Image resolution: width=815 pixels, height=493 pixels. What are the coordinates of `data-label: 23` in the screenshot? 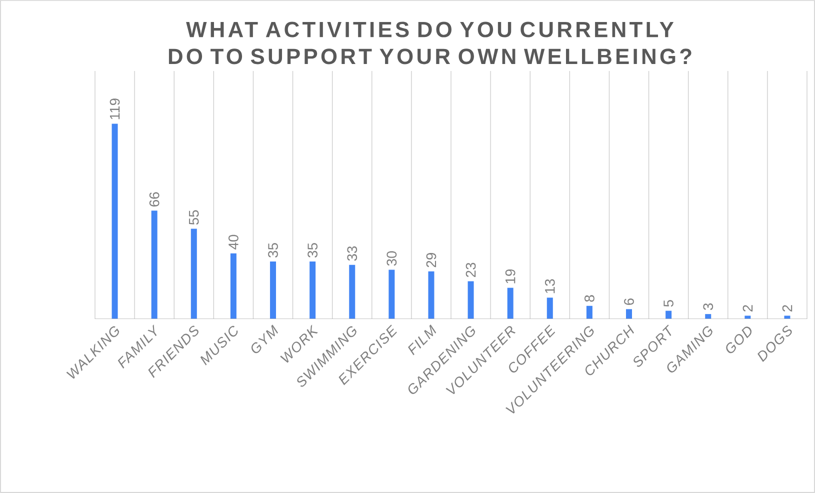 It's located at (471, 270).